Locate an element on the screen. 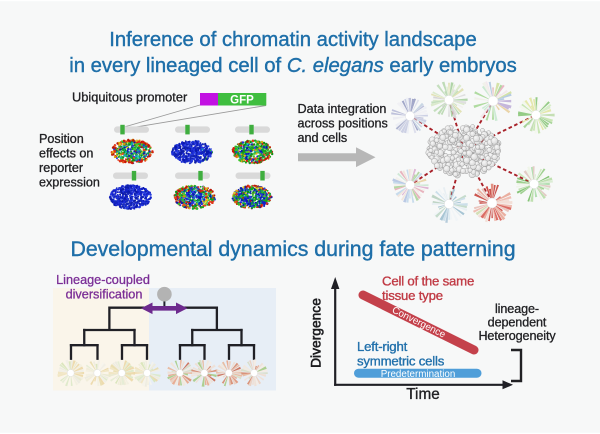  svg-text: lineage- is located at coordinates (517, 309).